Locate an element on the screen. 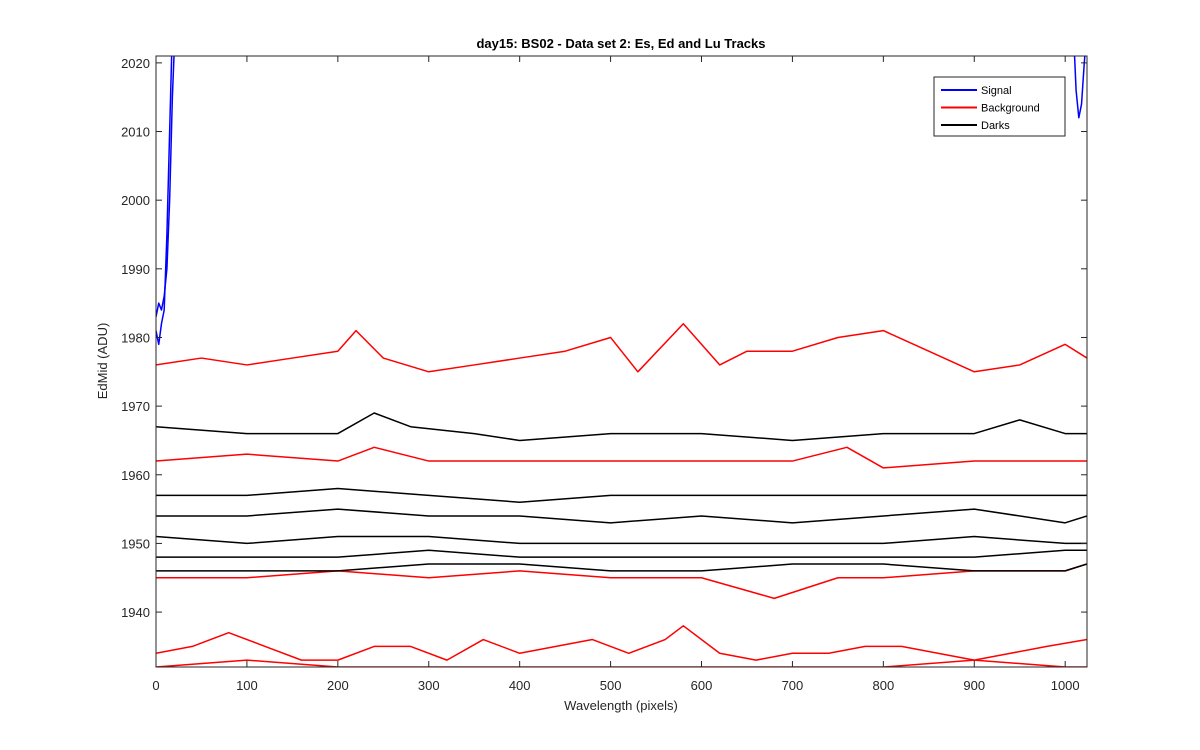 The height and width of the screenshot is (750, 1200). x-tick-label: 800 is located at coordinates (883, 685).